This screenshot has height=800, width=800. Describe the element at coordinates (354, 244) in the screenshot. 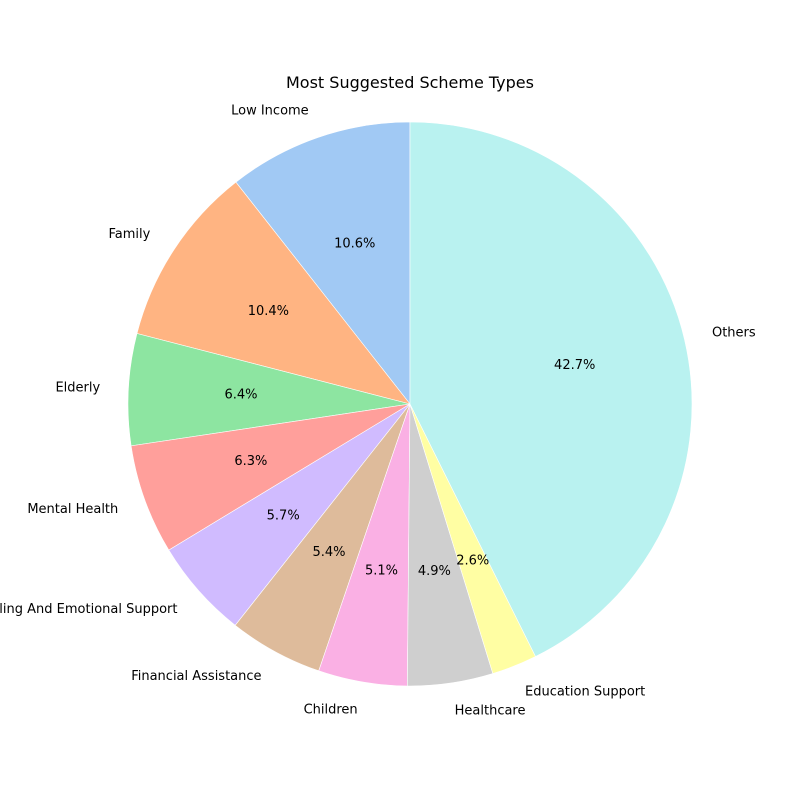

I see `slice-percent-label: 10.6%` at that location.